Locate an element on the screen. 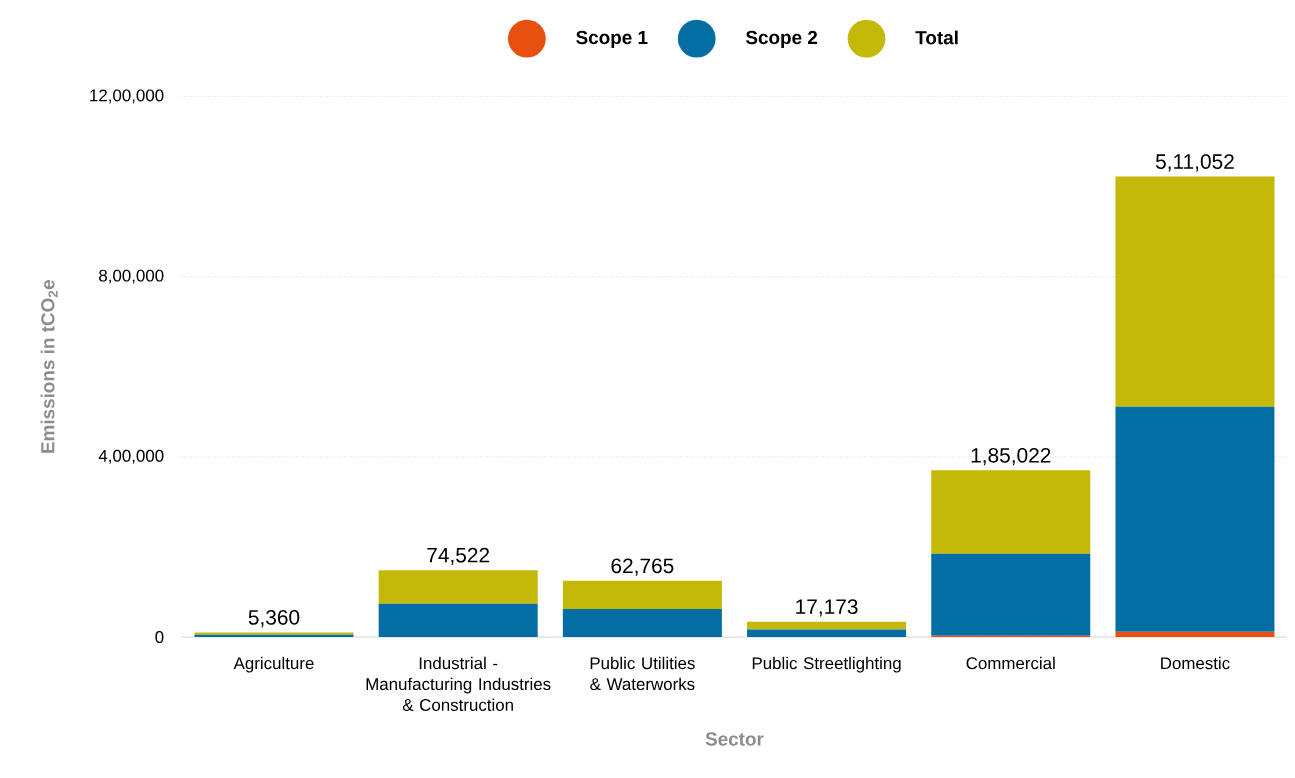 Image resolution: width=1295 pixels, height=778 pixels. x-tick-label: Industrial - Manufacturing Industries & Construction is located at coordinates (458, 683).